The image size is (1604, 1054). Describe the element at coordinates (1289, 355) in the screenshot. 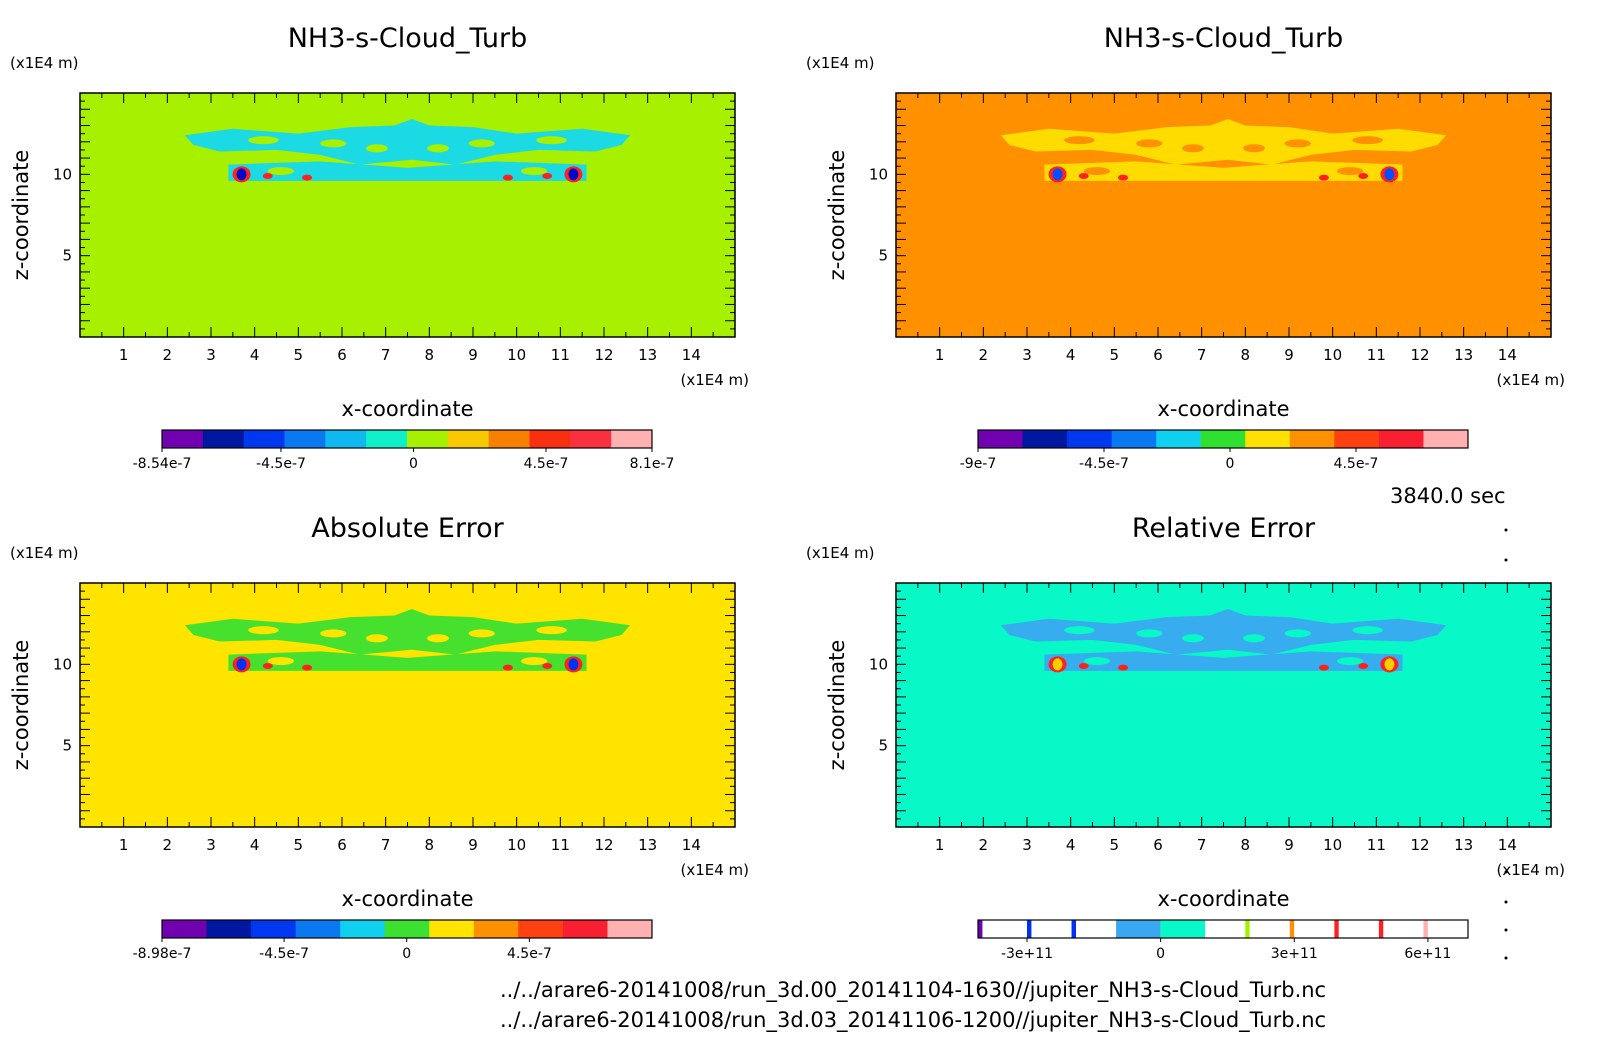

I see `x-tick-label: 9` at that location.